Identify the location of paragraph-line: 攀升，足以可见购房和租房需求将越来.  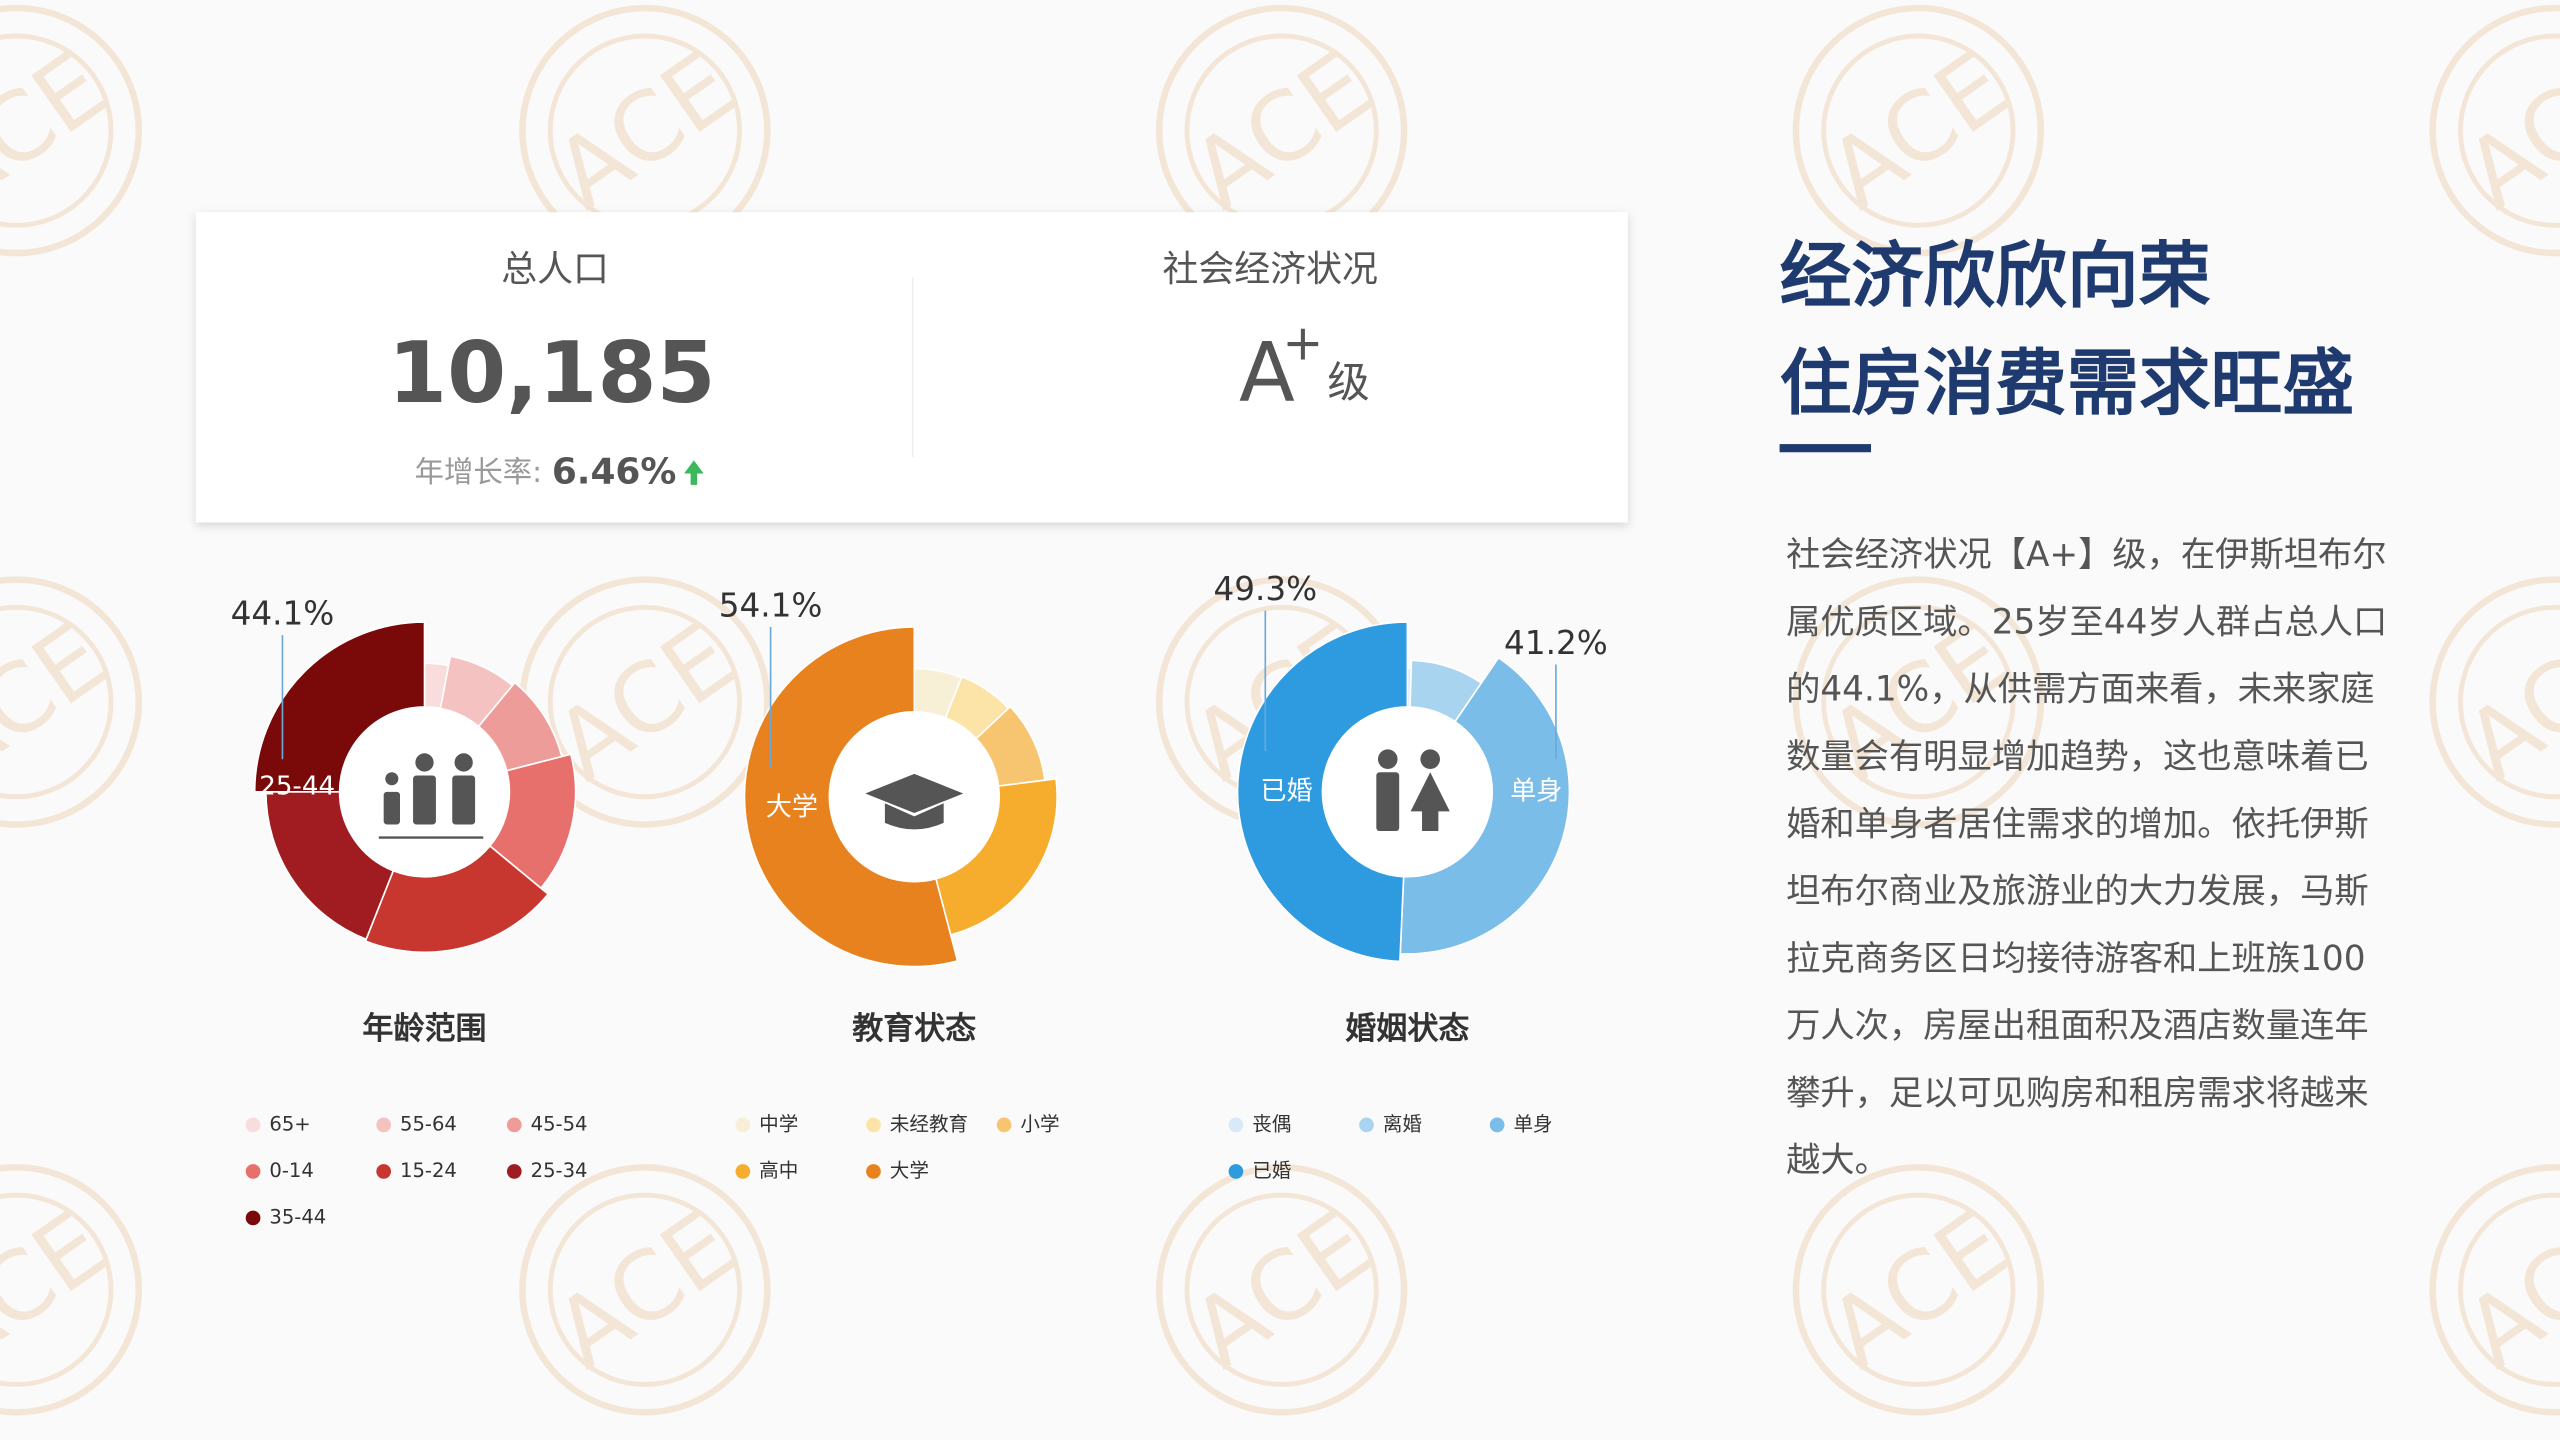
(2077, 1093).